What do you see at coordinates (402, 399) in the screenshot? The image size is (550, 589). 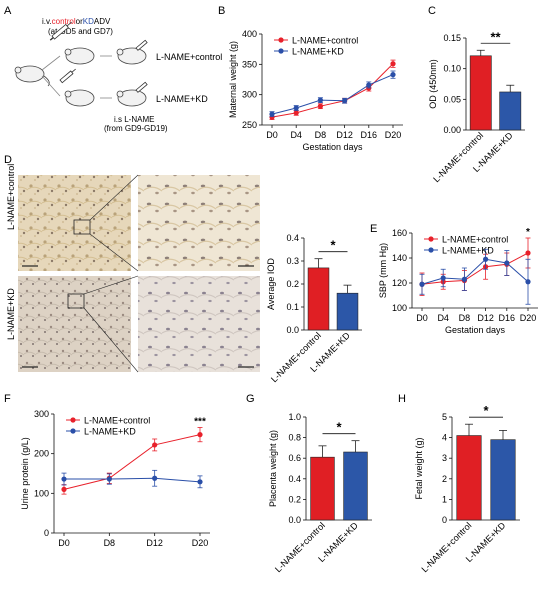 I see `panel-letter-h: H` at bounding box center [402, 399].